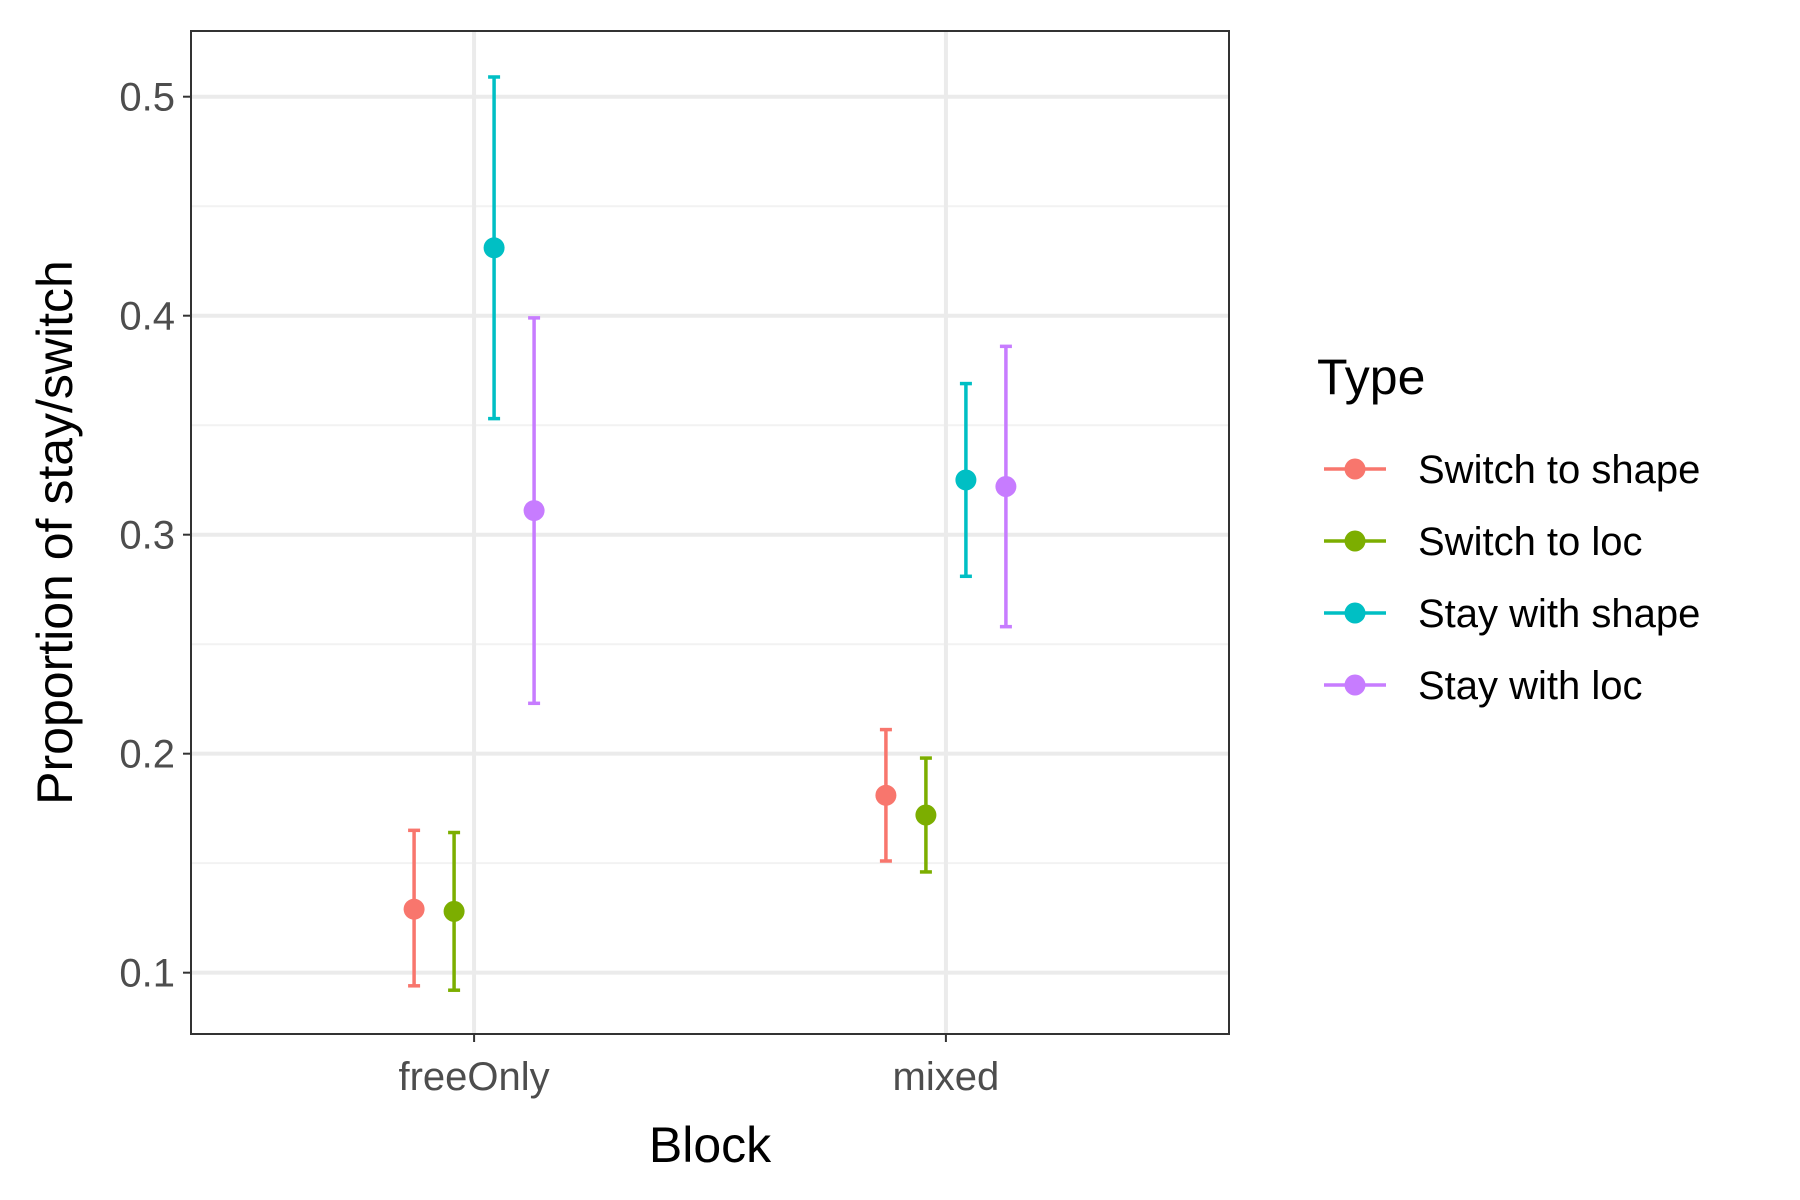  What do you see at coordinates (946, 1077) in the screenshot?
I see `x-tick-label: mixed` at bounding box center [946, 1077].